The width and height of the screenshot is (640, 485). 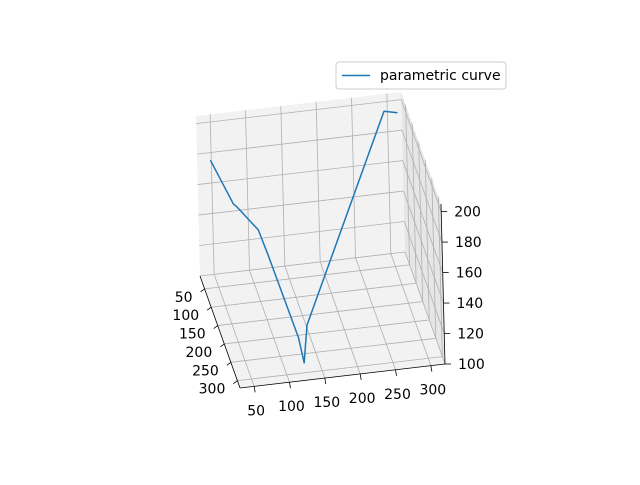 I want to click on pane-floor, so click(x=322, y=320).